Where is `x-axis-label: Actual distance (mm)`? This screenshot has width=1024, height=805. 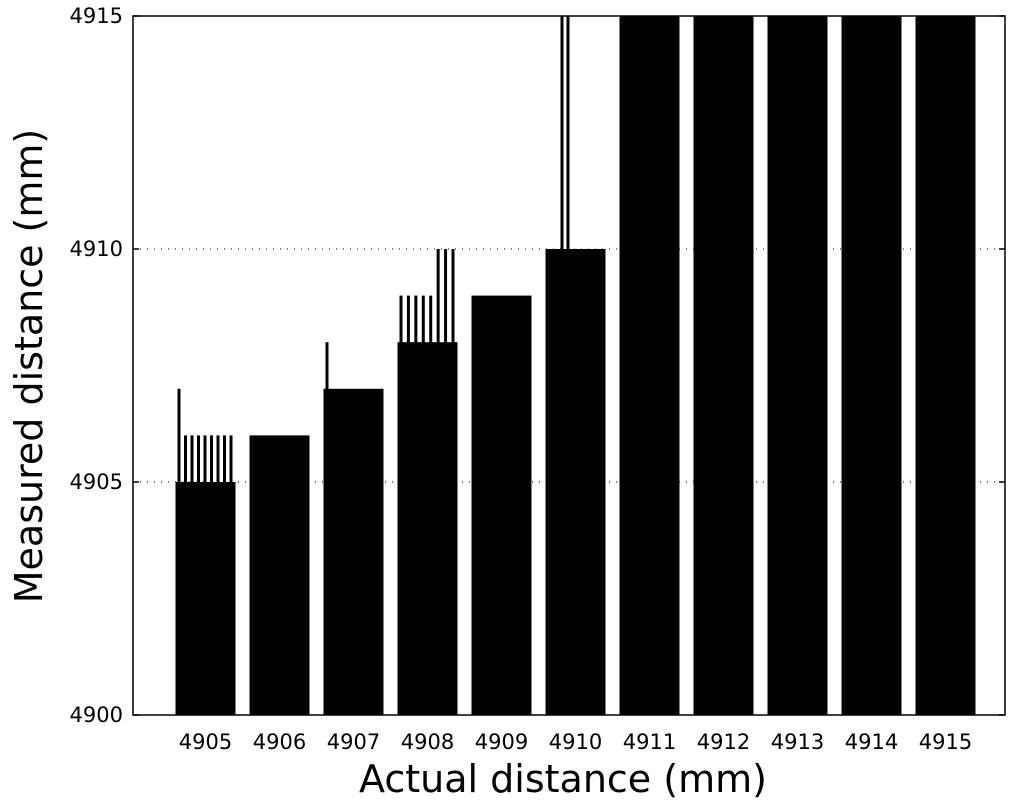 x-axis-label: Actual distance (mm) is located at coordinates (563, 779).